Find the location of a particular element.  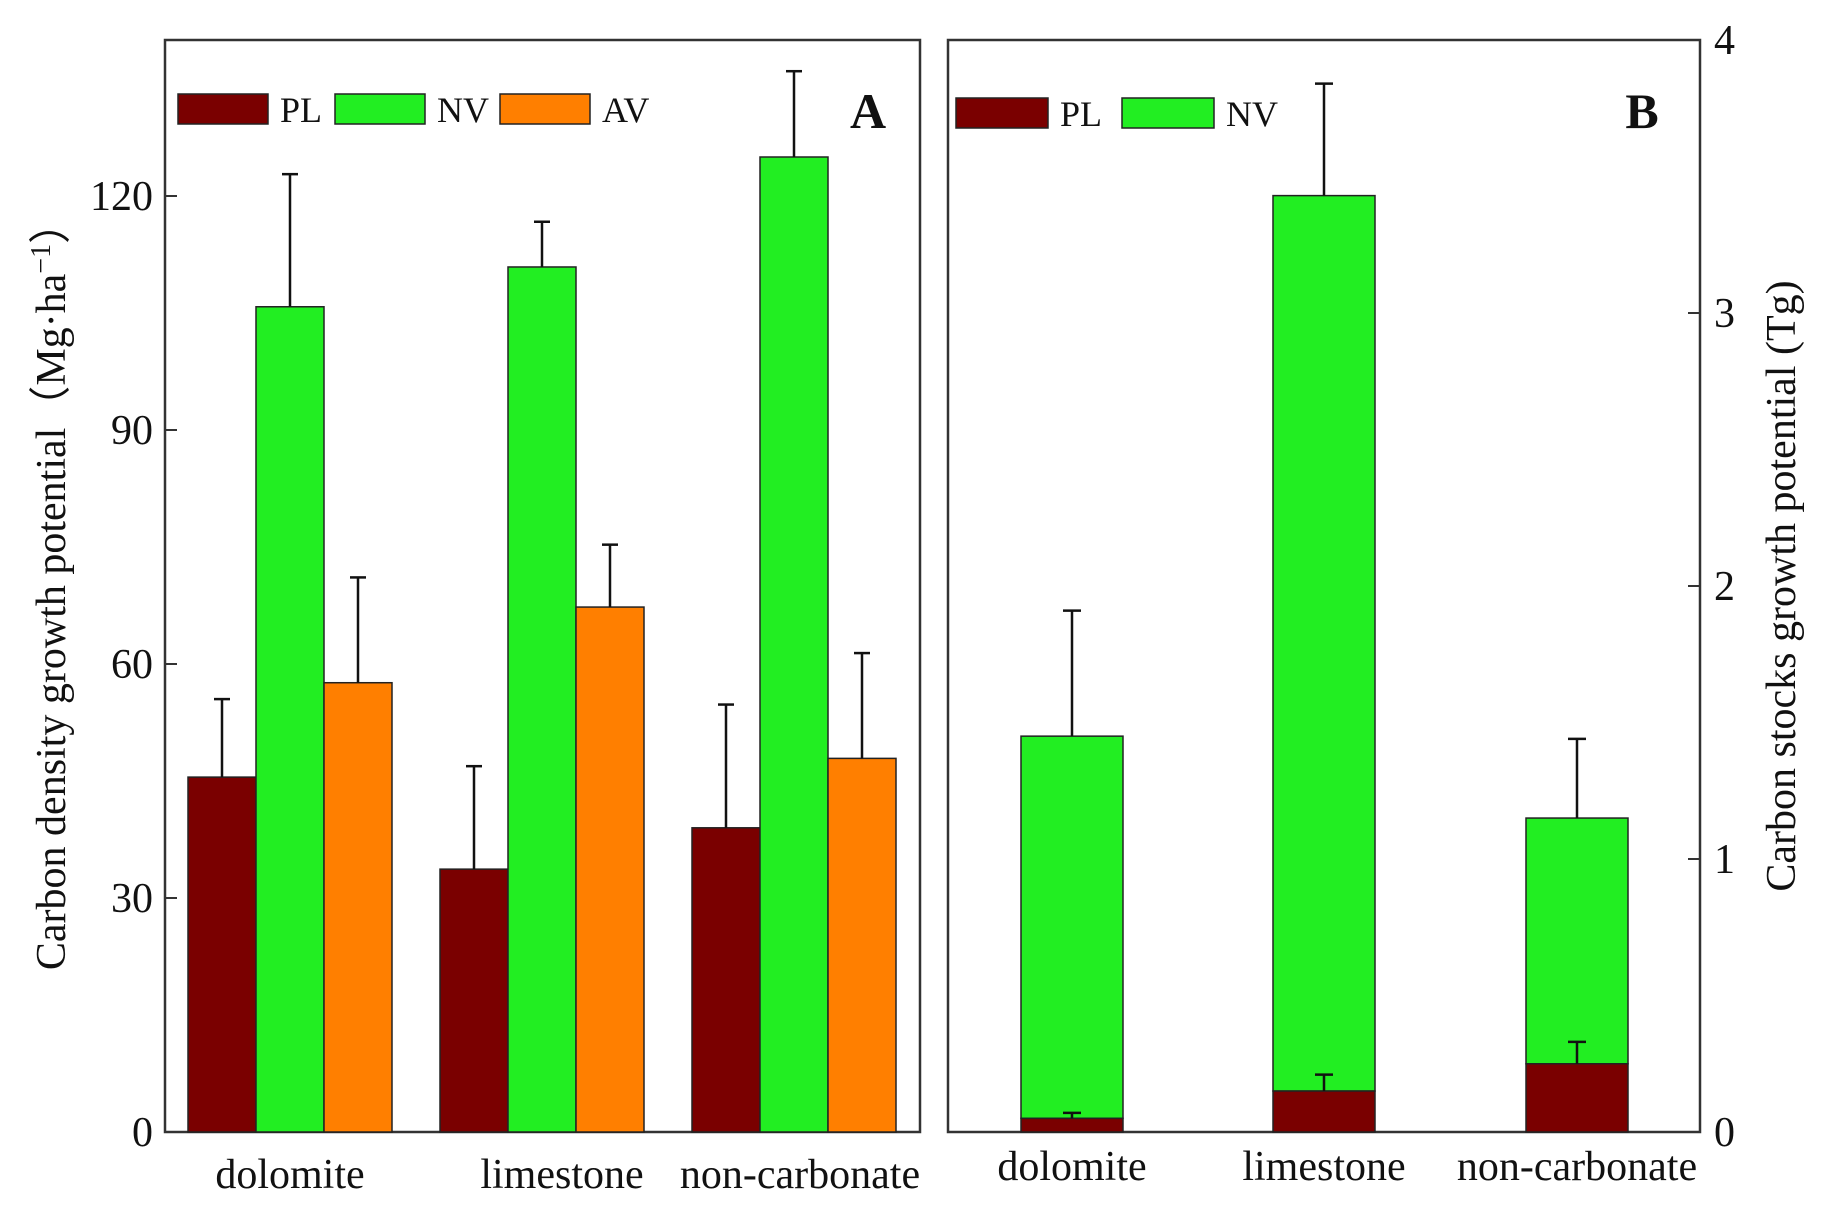

panel-a-ytick-label: 30 is located at coordinates (132, 899).